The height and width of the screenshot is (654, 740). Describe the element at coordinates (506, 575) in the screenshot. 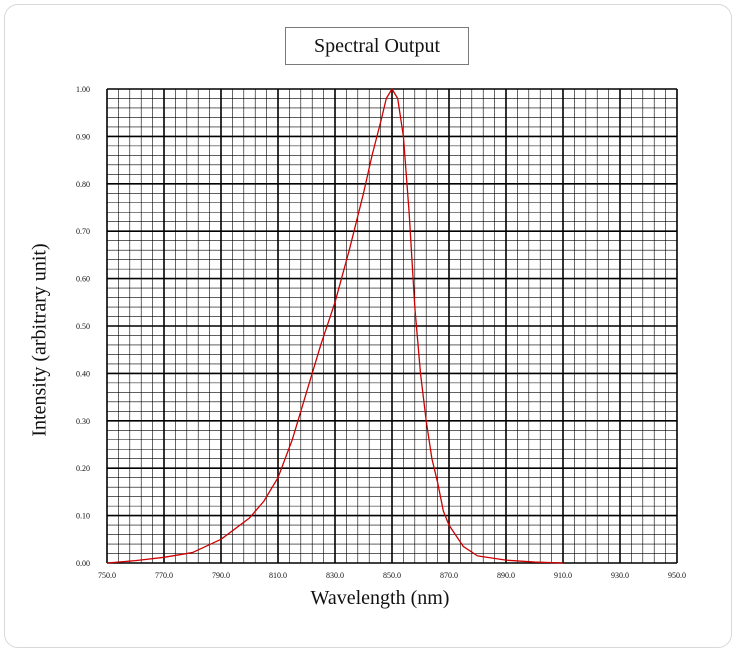

I see `x-tick-label: 890.0` at that location.